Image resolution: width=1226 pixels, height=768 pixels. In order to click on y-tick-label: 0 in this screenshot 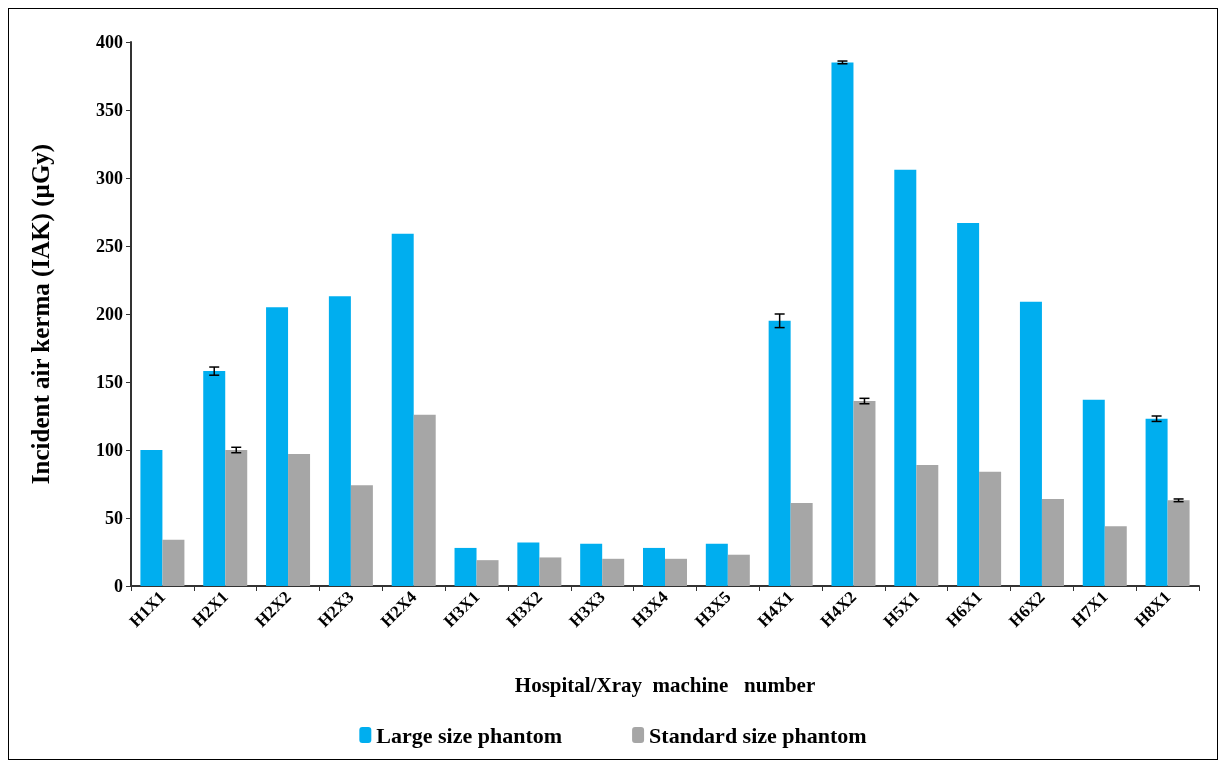, I will do `click(118, 586)`.